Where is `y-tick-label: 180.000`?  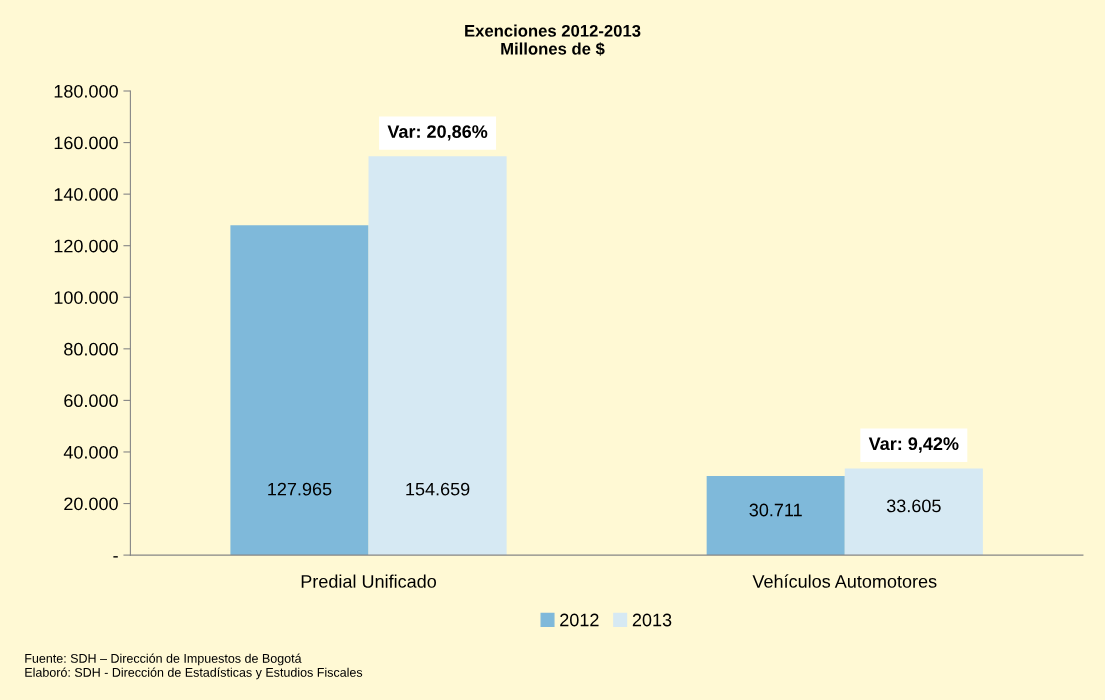 y-tick-label: 180.000 is located at coordinates (86, 91).